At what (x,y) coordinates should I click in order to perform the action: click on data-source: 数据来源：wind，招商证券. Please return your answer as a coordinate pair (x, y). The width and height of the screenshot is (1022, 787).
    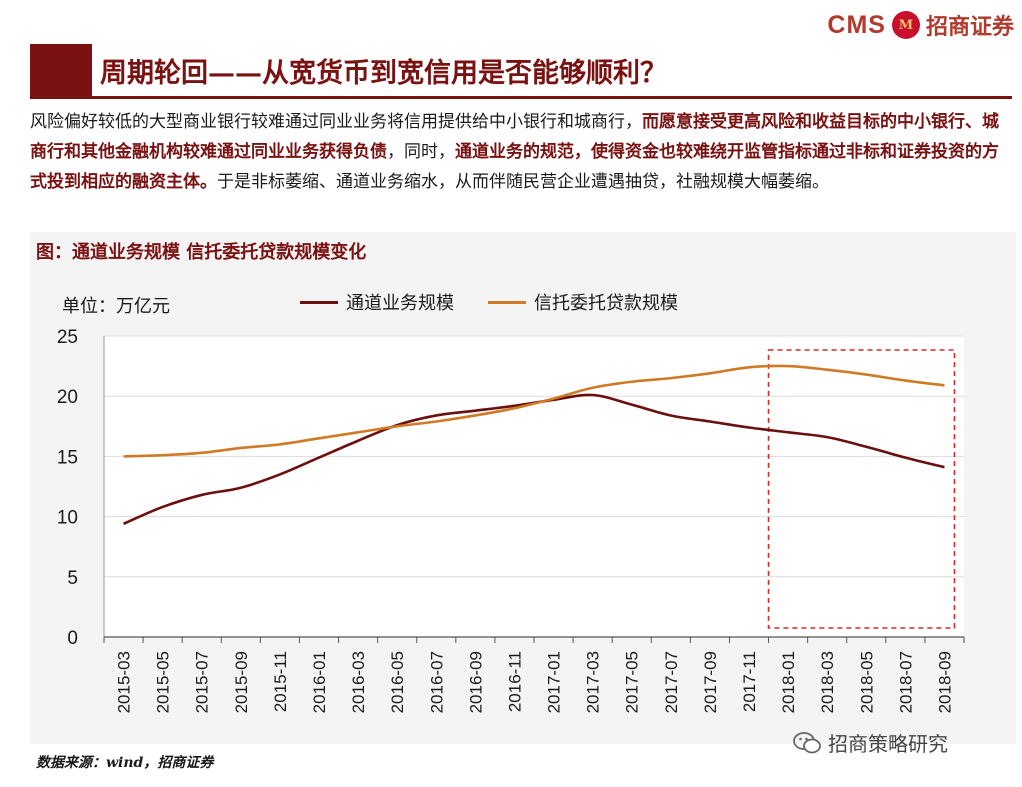
    Looking at the image, I should click on (125, 763).